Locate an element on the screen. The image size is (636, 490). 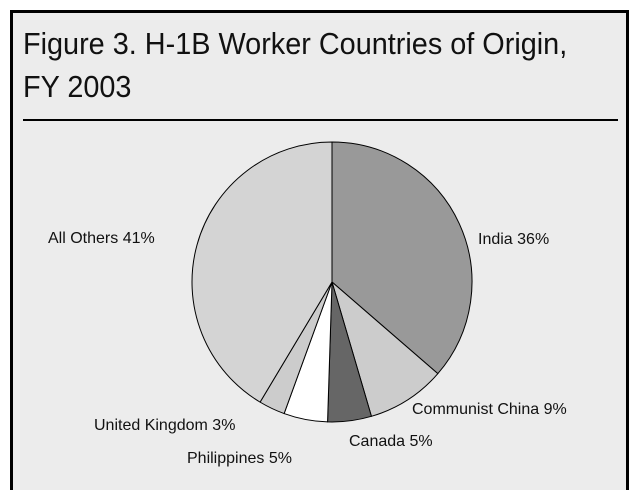
pie-slice-all-others is located at coordinates (262, 272).